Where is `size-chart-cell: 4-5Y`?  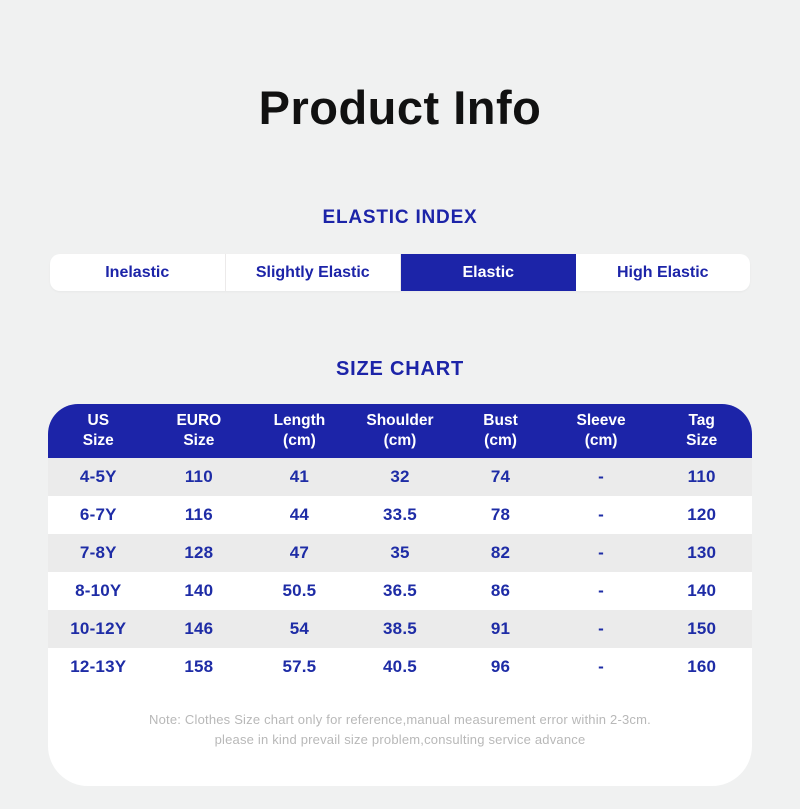 size-chart-cell: 4-5Y is located at coordinates (98, 476).